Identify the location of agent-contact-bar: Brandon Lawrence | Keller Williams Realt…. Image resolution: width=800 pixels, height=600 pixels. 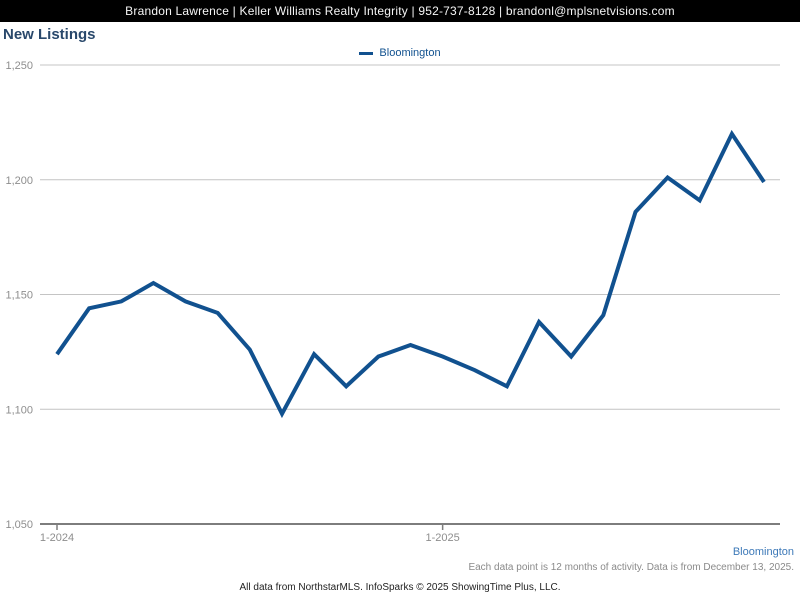
(400, 11).